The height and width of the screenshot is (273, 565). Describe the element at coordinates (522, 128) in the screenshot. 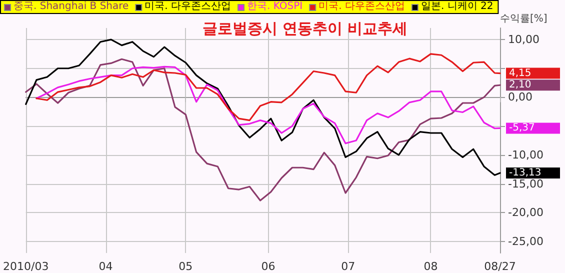

I see `data-label: -5,37` at that location.